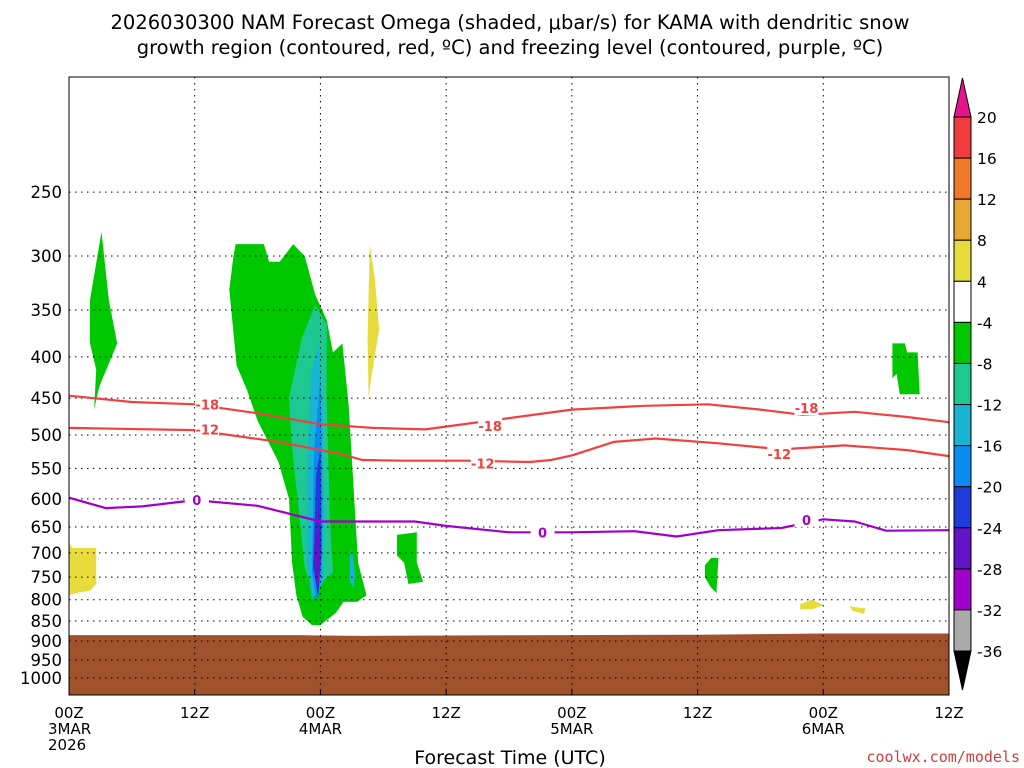  Describe the element at coordinates (989, 488) in the screenshot. I see `colorbar-tick-label: -20` at that location.